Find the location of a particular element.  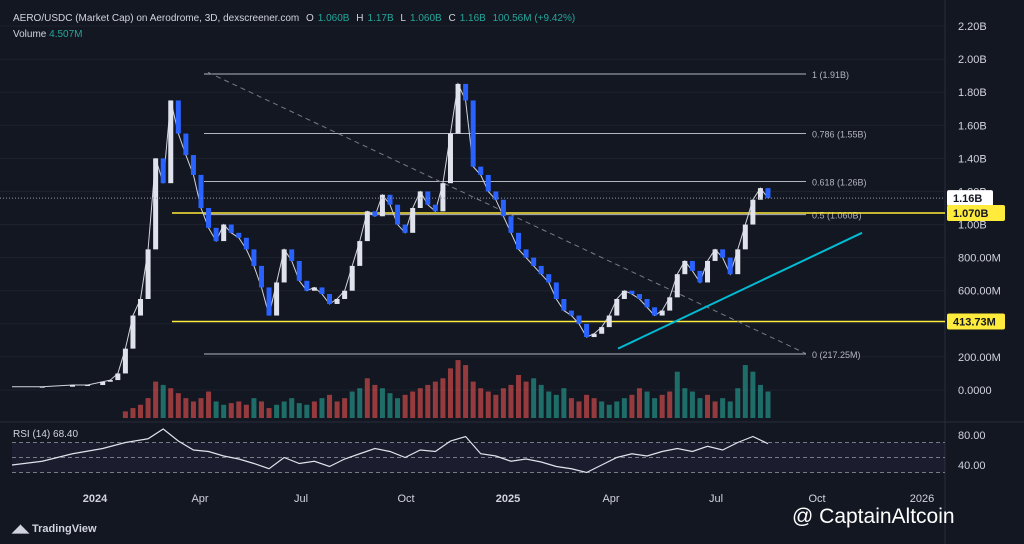

rsi-line is located at coordinates (390, 451).